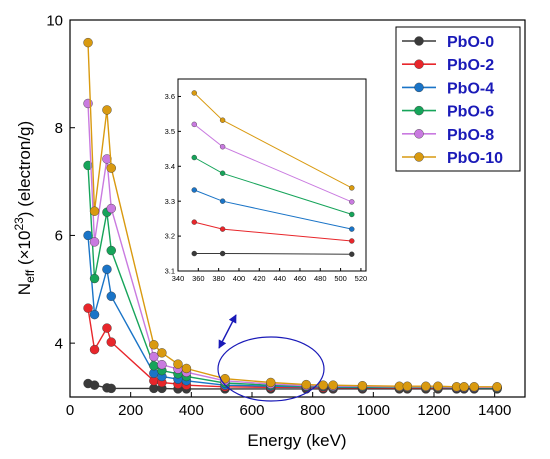  I want to click on inset-y-tick-label: 3.3, so click(170, 201).